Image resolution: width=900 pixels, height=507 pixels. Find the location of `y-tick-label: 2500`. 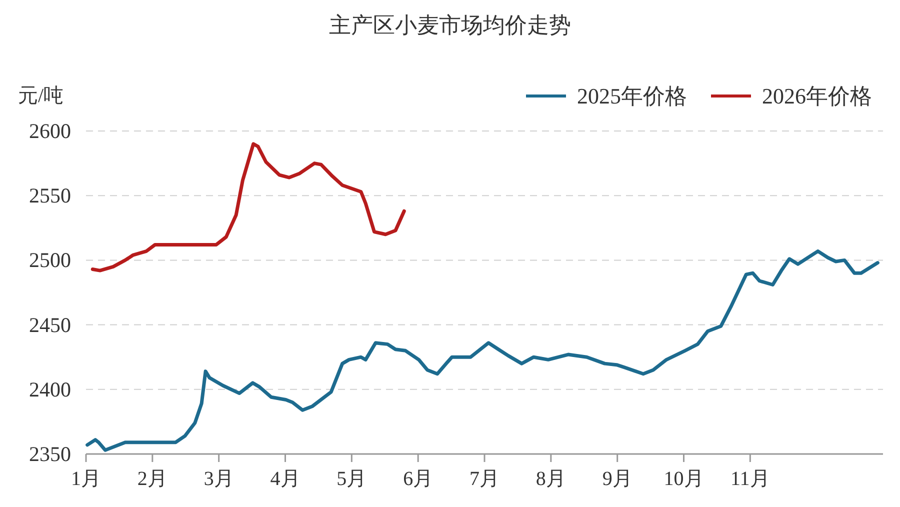

y-tick-label: 2500 is located at coordinates (50, 260).